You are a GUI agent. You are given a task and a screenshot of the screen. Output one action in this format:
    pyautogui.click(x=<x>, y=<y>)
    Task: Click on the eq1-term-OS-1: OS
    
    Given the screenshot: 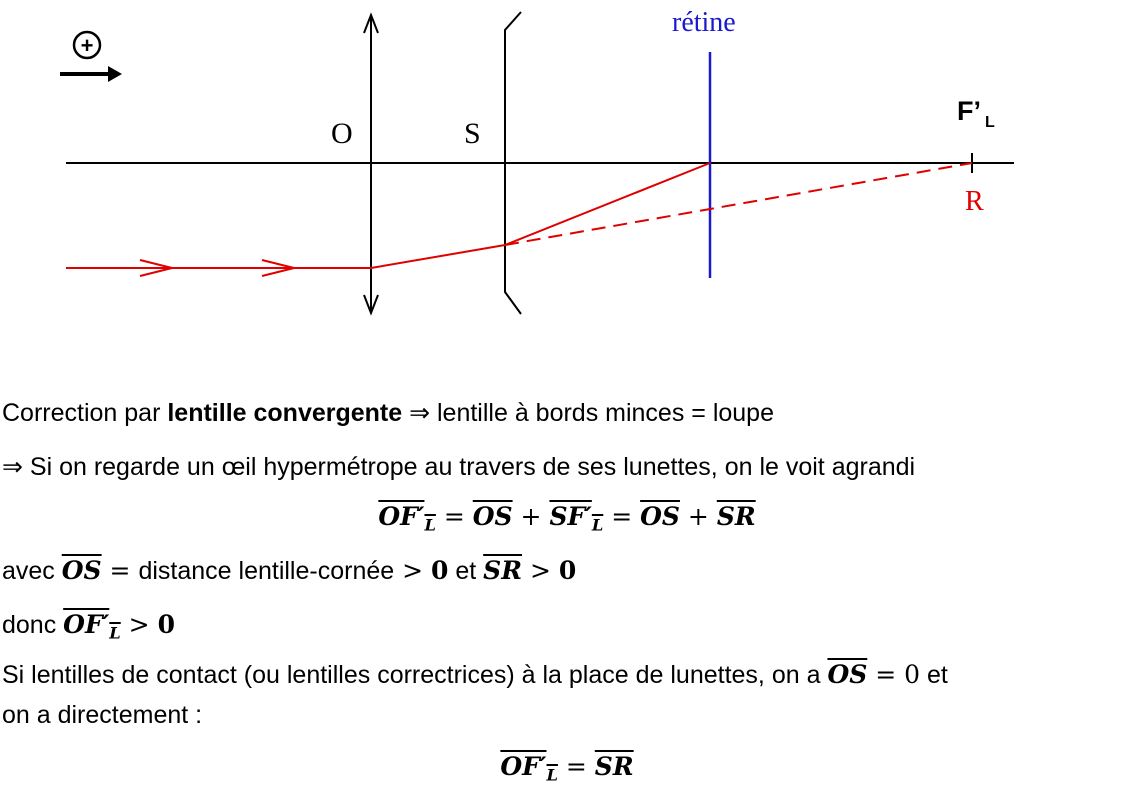 What is the action you would take?
    pyautogui.click(x=492, y=516)
    